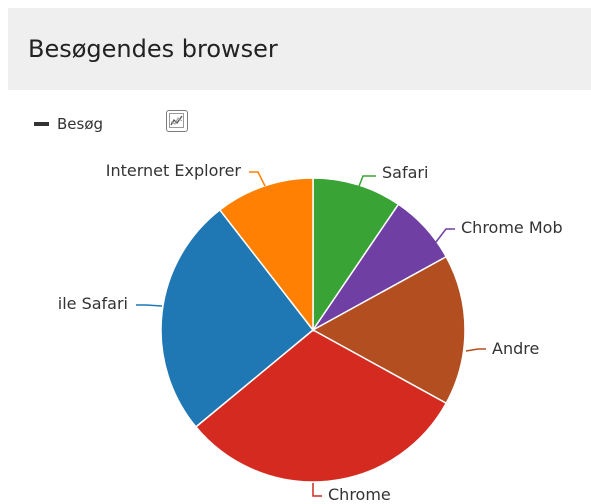 Image resolution: width=591 pixels, height=504 pixels. I want to click on pie-slice-andre, so click(388, 330).